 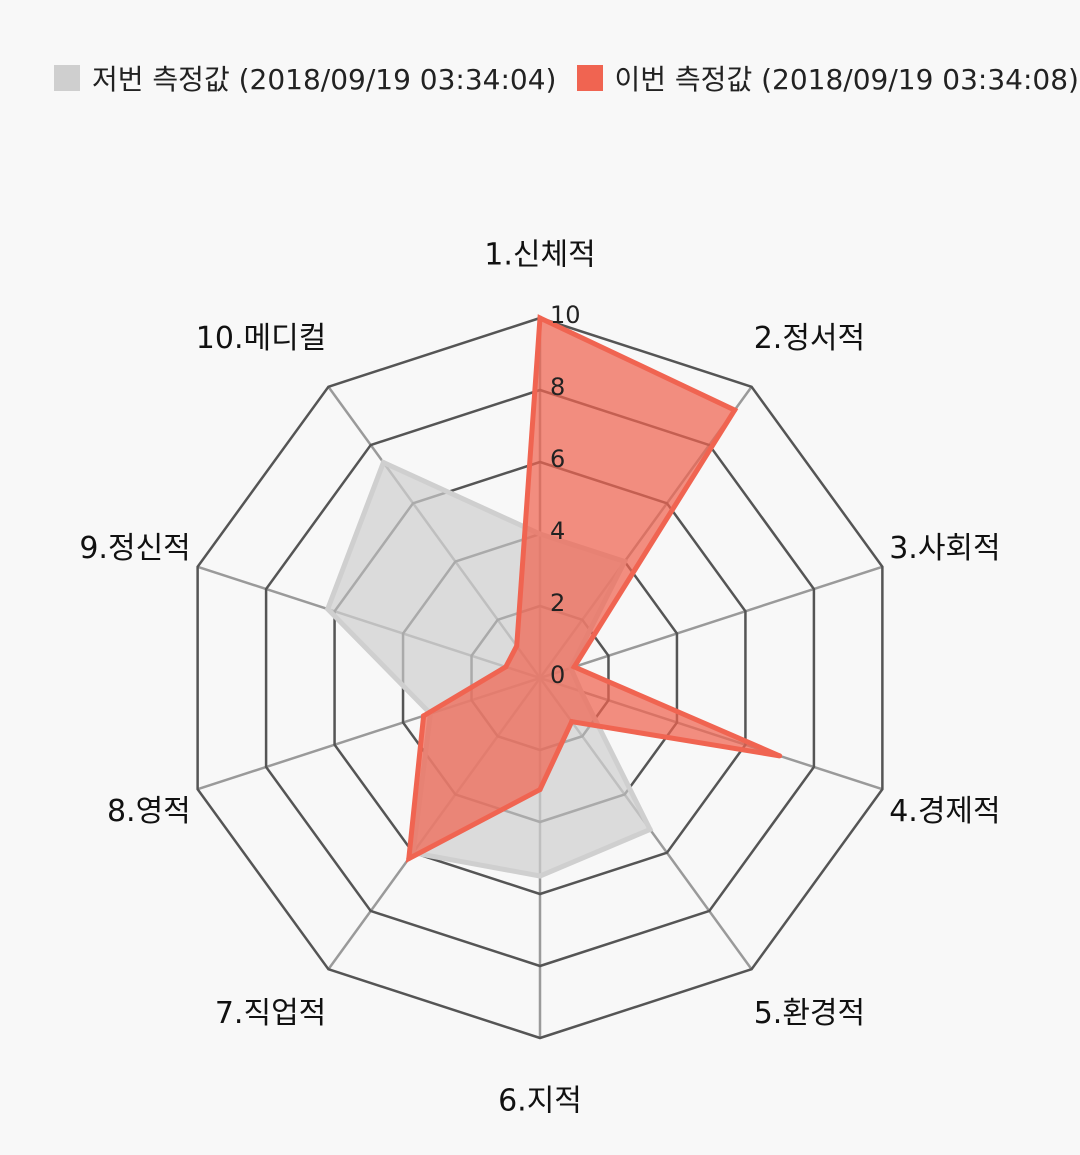 I want to click on radar-tick-label: 8, so click(x=557, y=387).